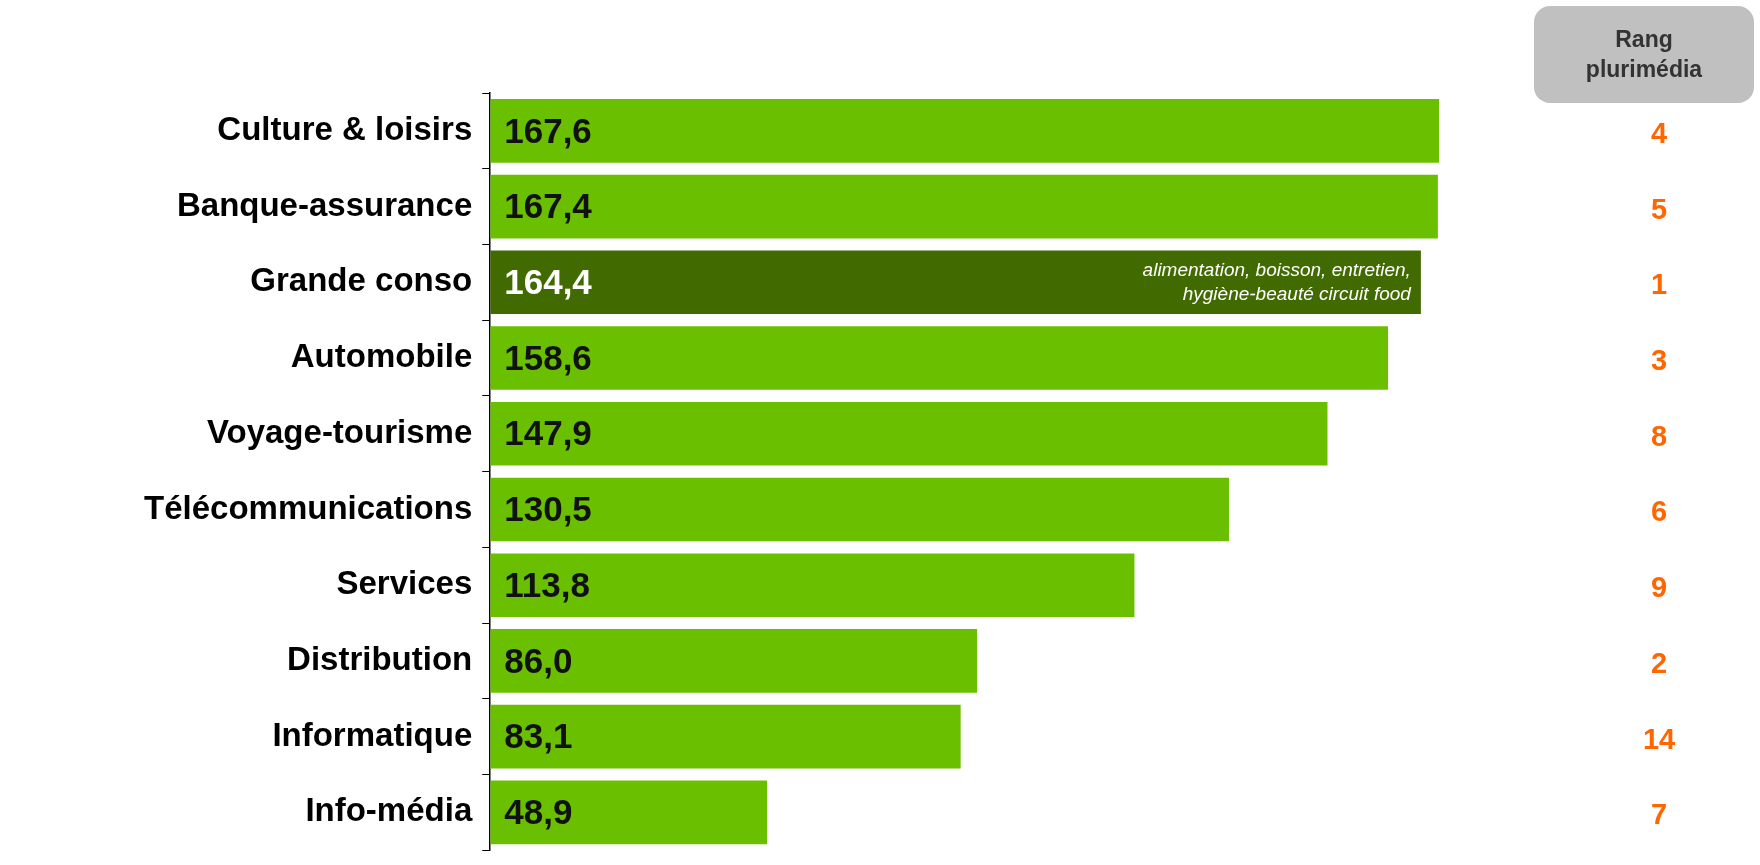 Image resolution: width=1760 pixels, height=865 pixels. What do you see at coordinates (1277, 281) in the screenshot?
I see `annotation: alimentation, boisson, entretien, hygiène-beauté circuit food` at bounding box center [1277, 281].